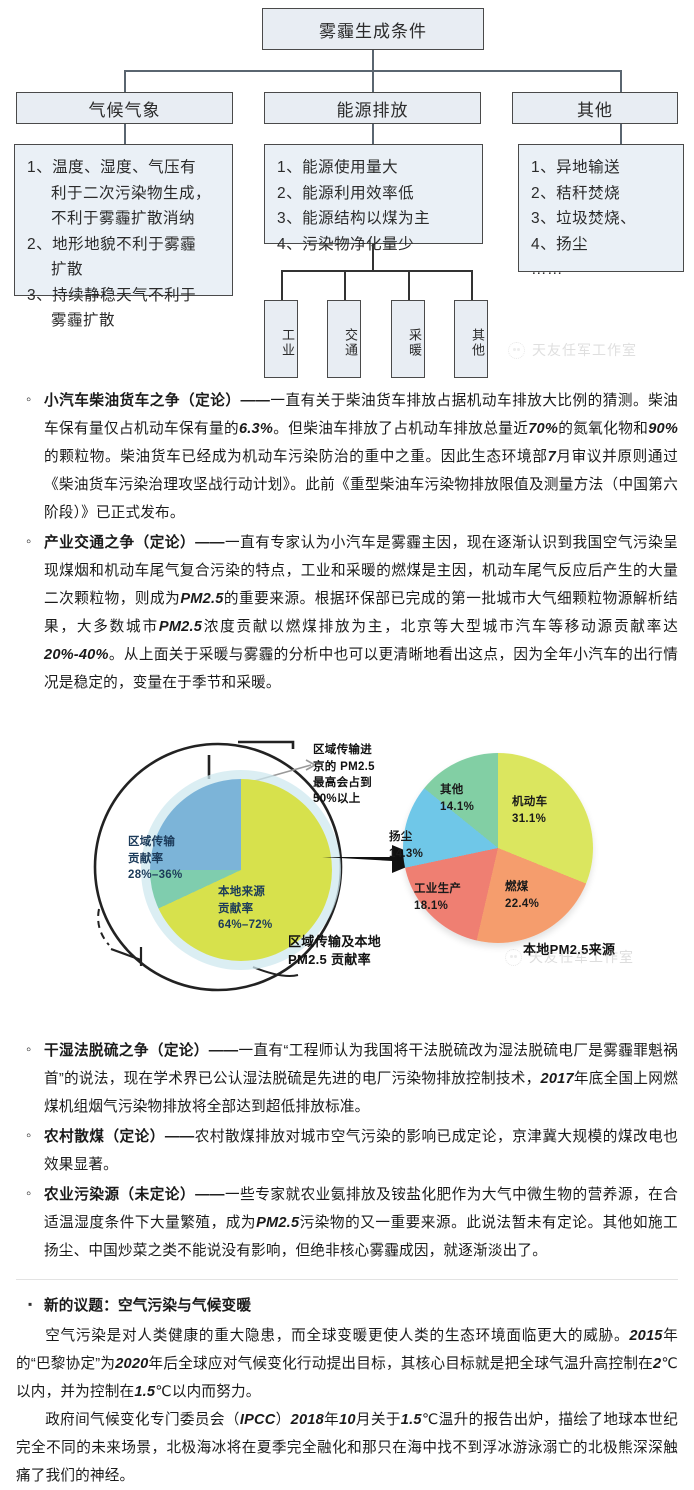 Image resolution: width=694 pixels, height=1490 pixels. Describe the element at coordinates (401, 837) in the screenshot. I see `dust-label: 扬尘` at that location.